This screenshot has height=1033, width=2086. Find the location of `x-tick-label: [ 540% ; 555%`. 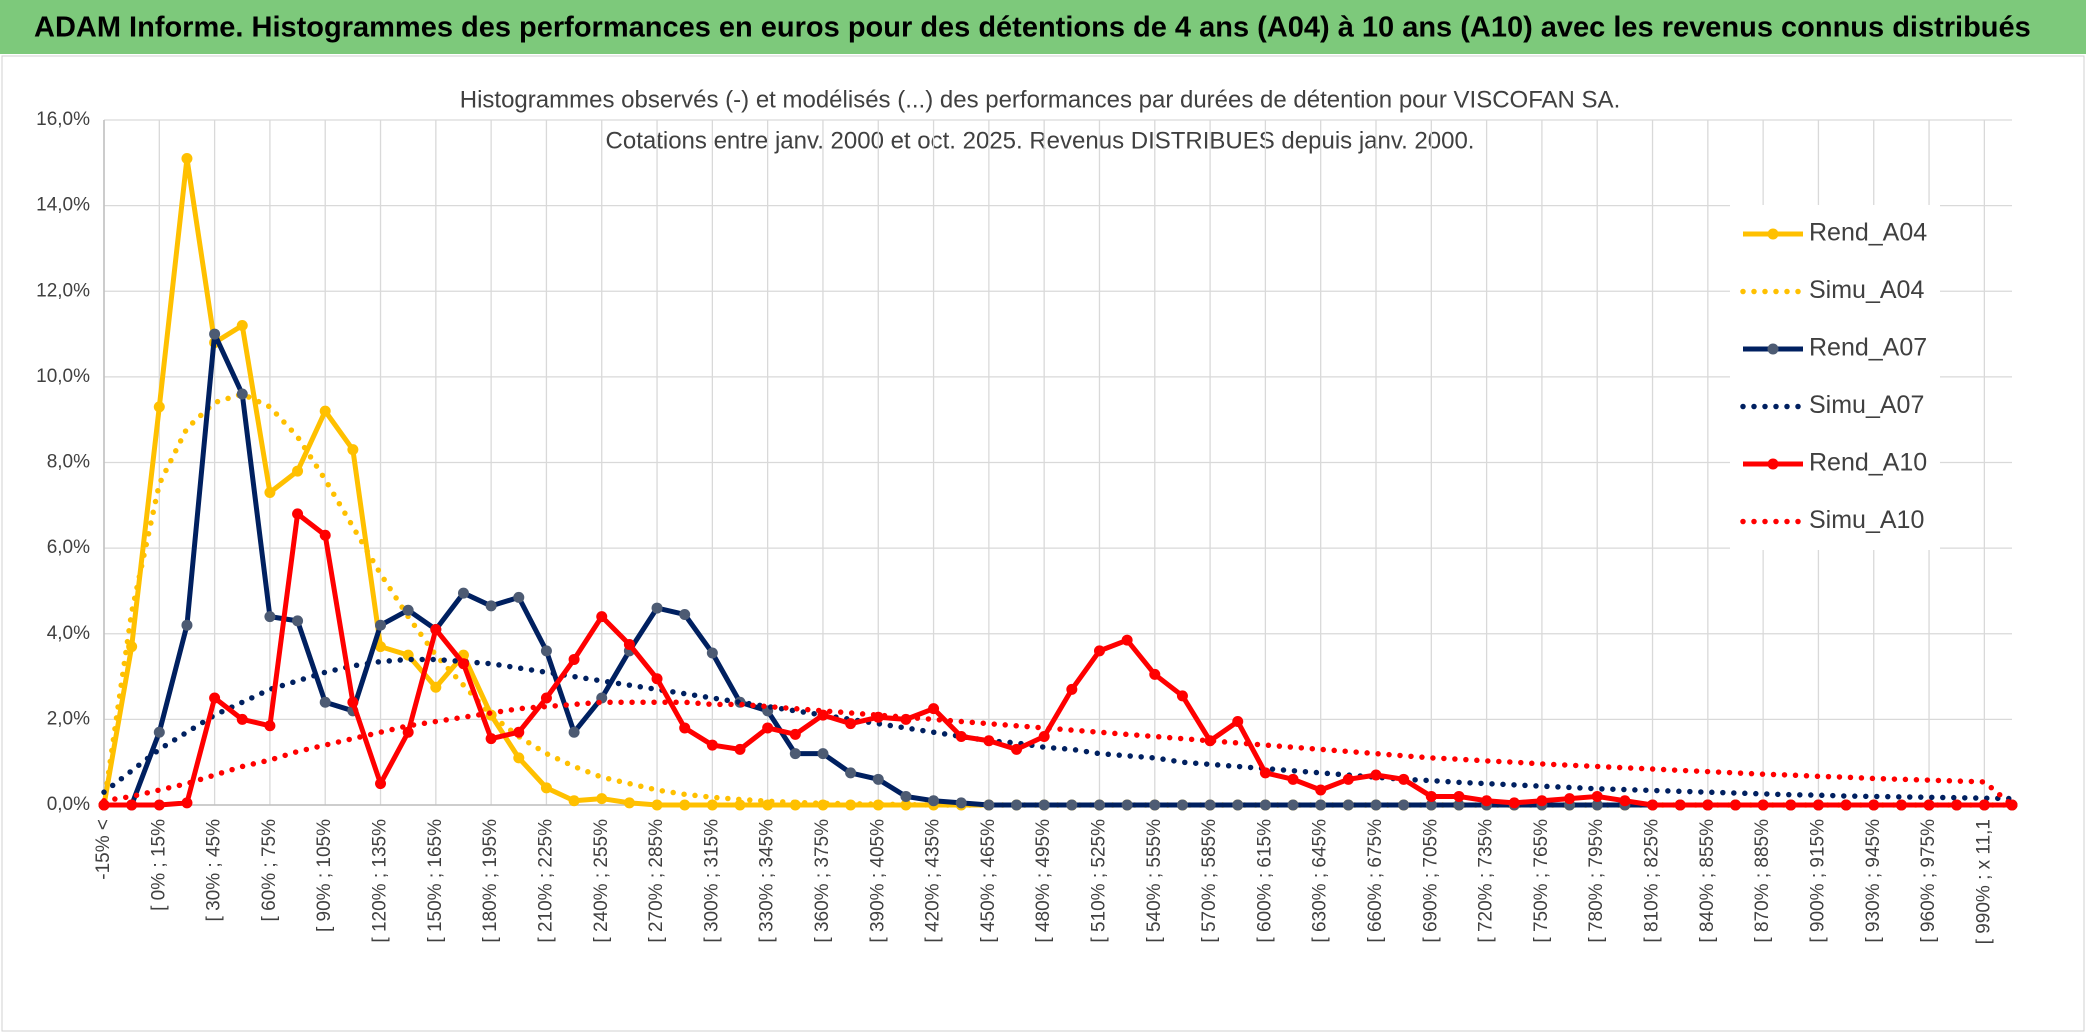

x-tick-label: [ 540% ; 555% is located at coordinates (1154, 881).